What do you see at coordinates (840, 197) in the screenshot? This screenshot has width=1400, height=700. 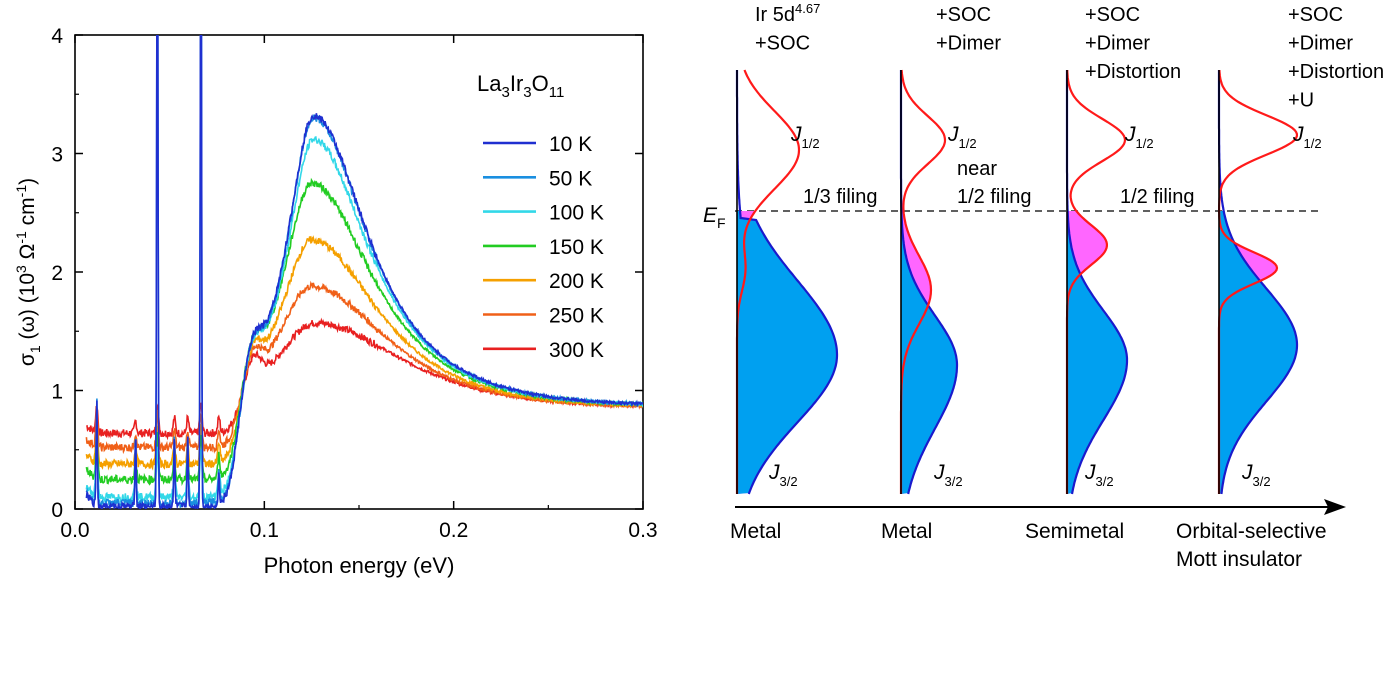 I see `filling-label: 1/3 filing` at bounding box center [840, 197].